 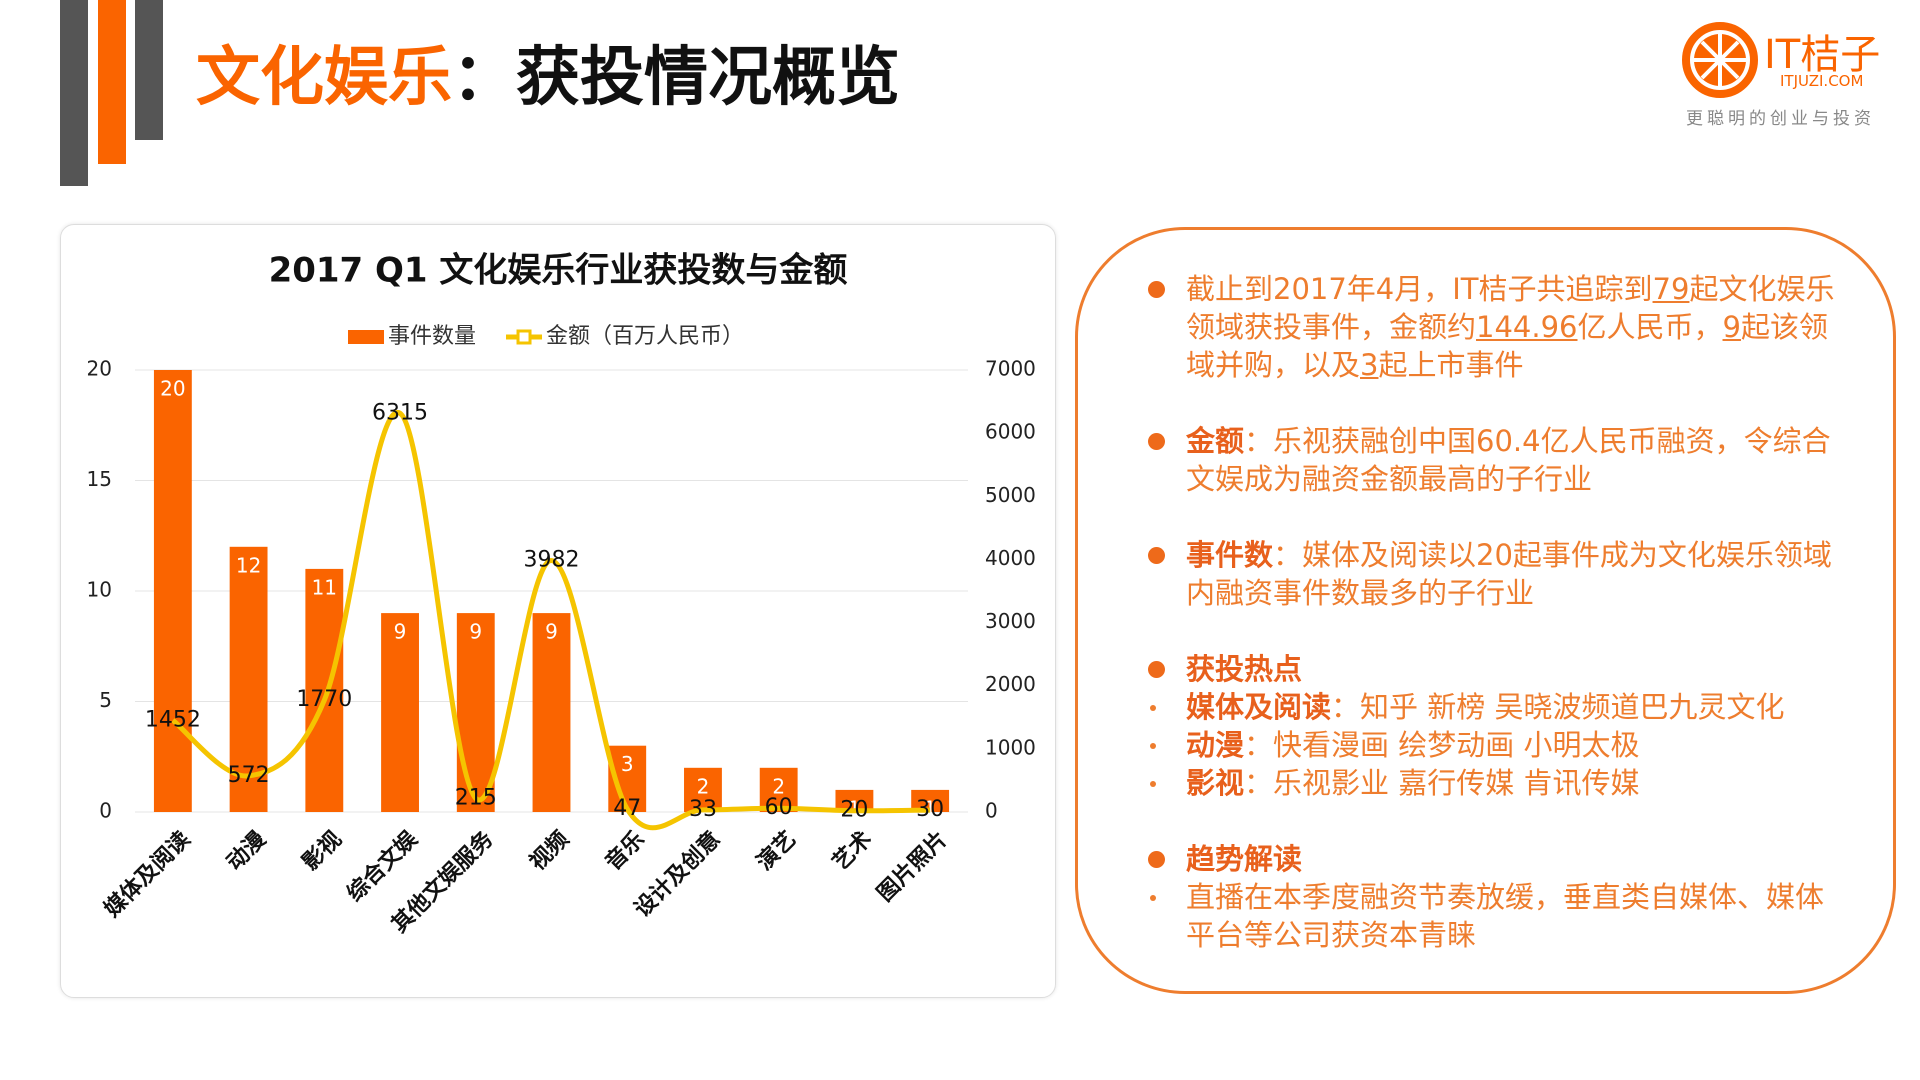 I want to click on bar-value-label: 11, so click(x=324, y=587).